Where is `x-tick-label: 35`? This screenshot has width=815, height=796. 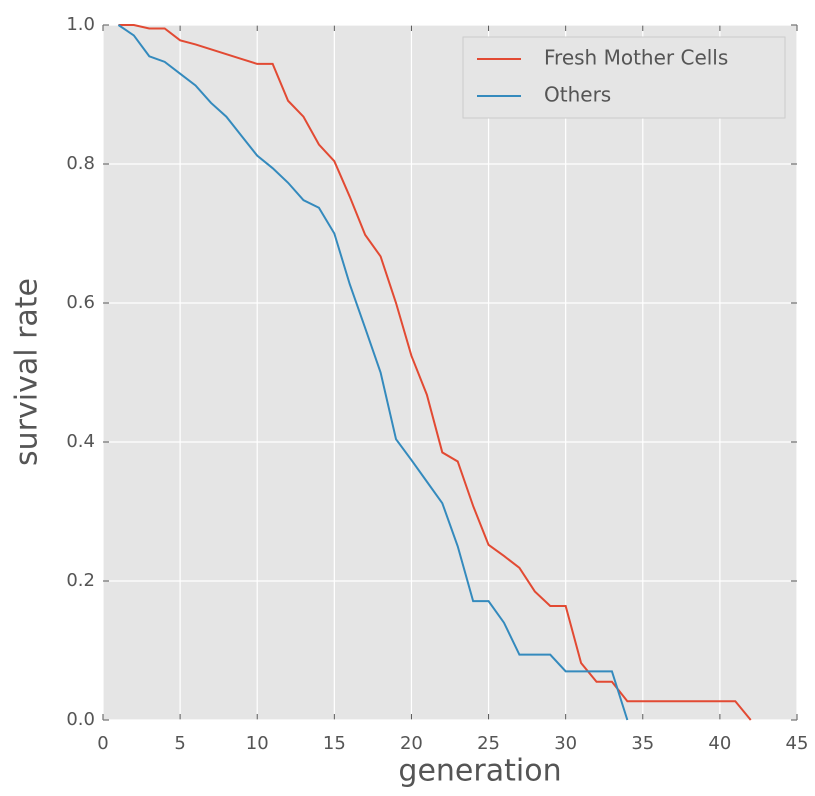
x-tick-label: 35 is located at coordinates (642, 743).